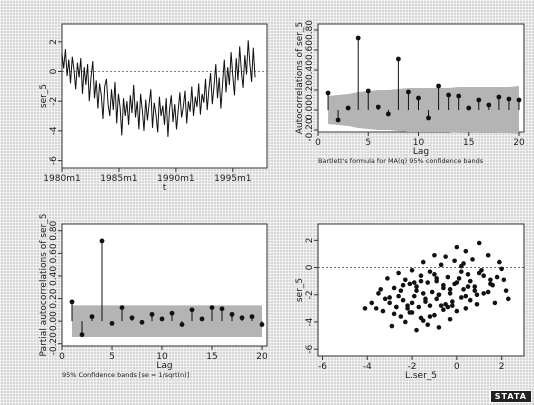 The image size is (534, 405). What do you see at coordinates (367, 367) in the screenshot?
I see `x-tick-label: -4` at bounding box center [367, 367].